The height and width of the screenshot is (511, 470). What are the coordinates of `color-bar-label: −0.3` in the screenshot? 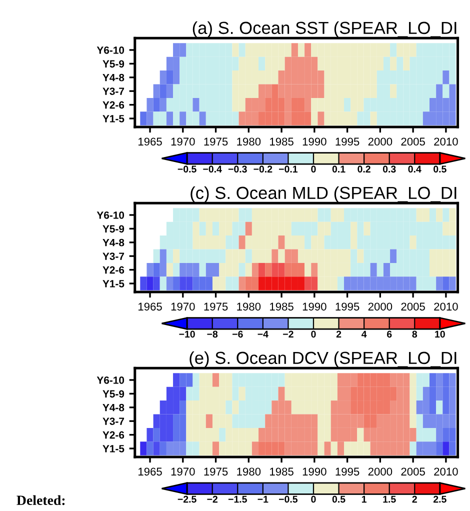 It's located at (237, 169).